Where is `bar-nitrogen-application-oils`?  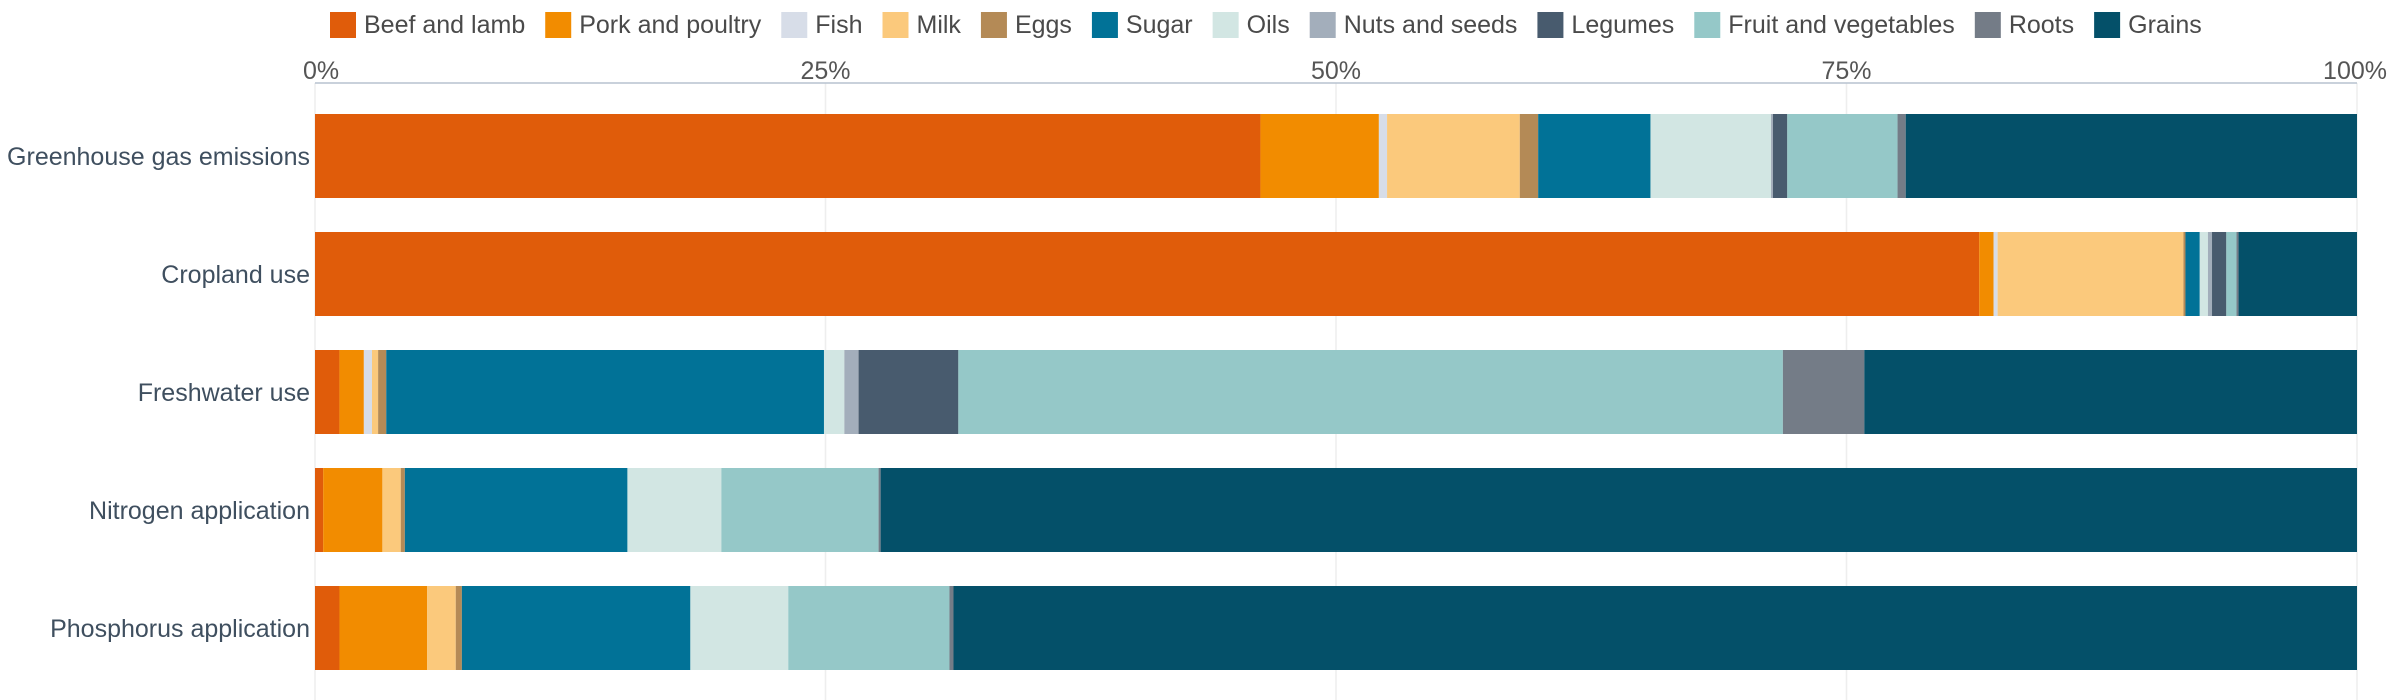
bar-nitrogen-application-oils is located at coordinates (674, 510).